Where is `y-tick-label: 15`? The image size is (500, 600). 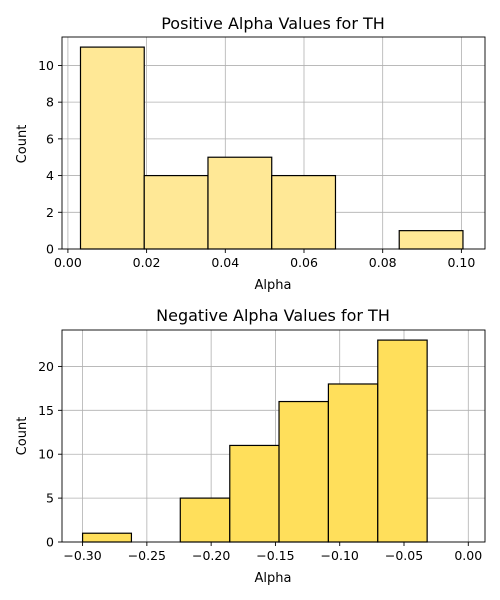
y-tick-label: 15 is located at coordinates (46, 410).